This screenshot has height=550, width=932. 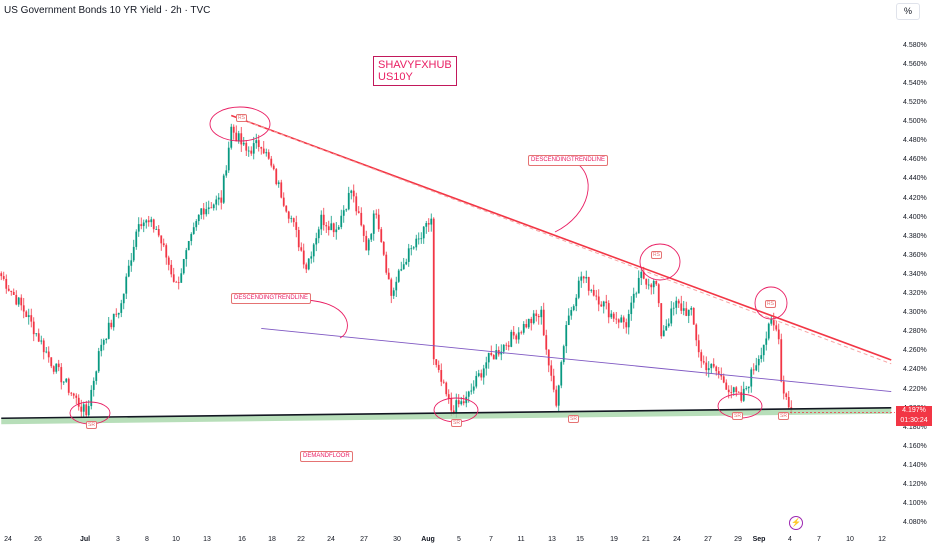 I want to click on y-tick-label: 4.220%, so click(x=915, y=389).